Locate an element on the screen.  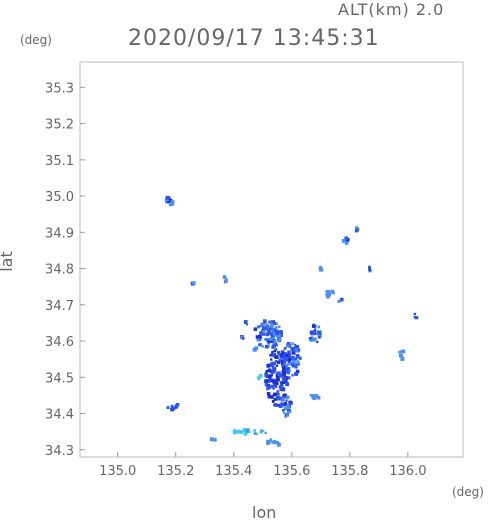
x-axis-title: lon is located at coordinates (264, 512).